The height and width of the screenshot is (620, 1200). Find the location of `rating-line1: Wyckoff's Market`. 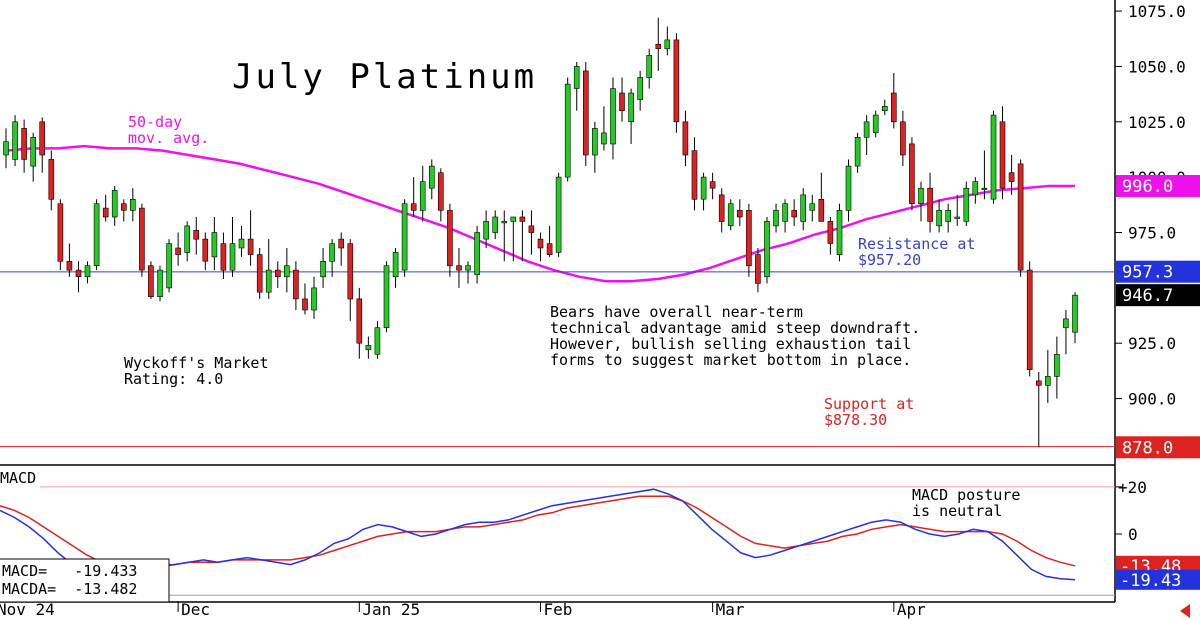

rating-line1: Wyckoff's Market is located at coordinates (196, 363).